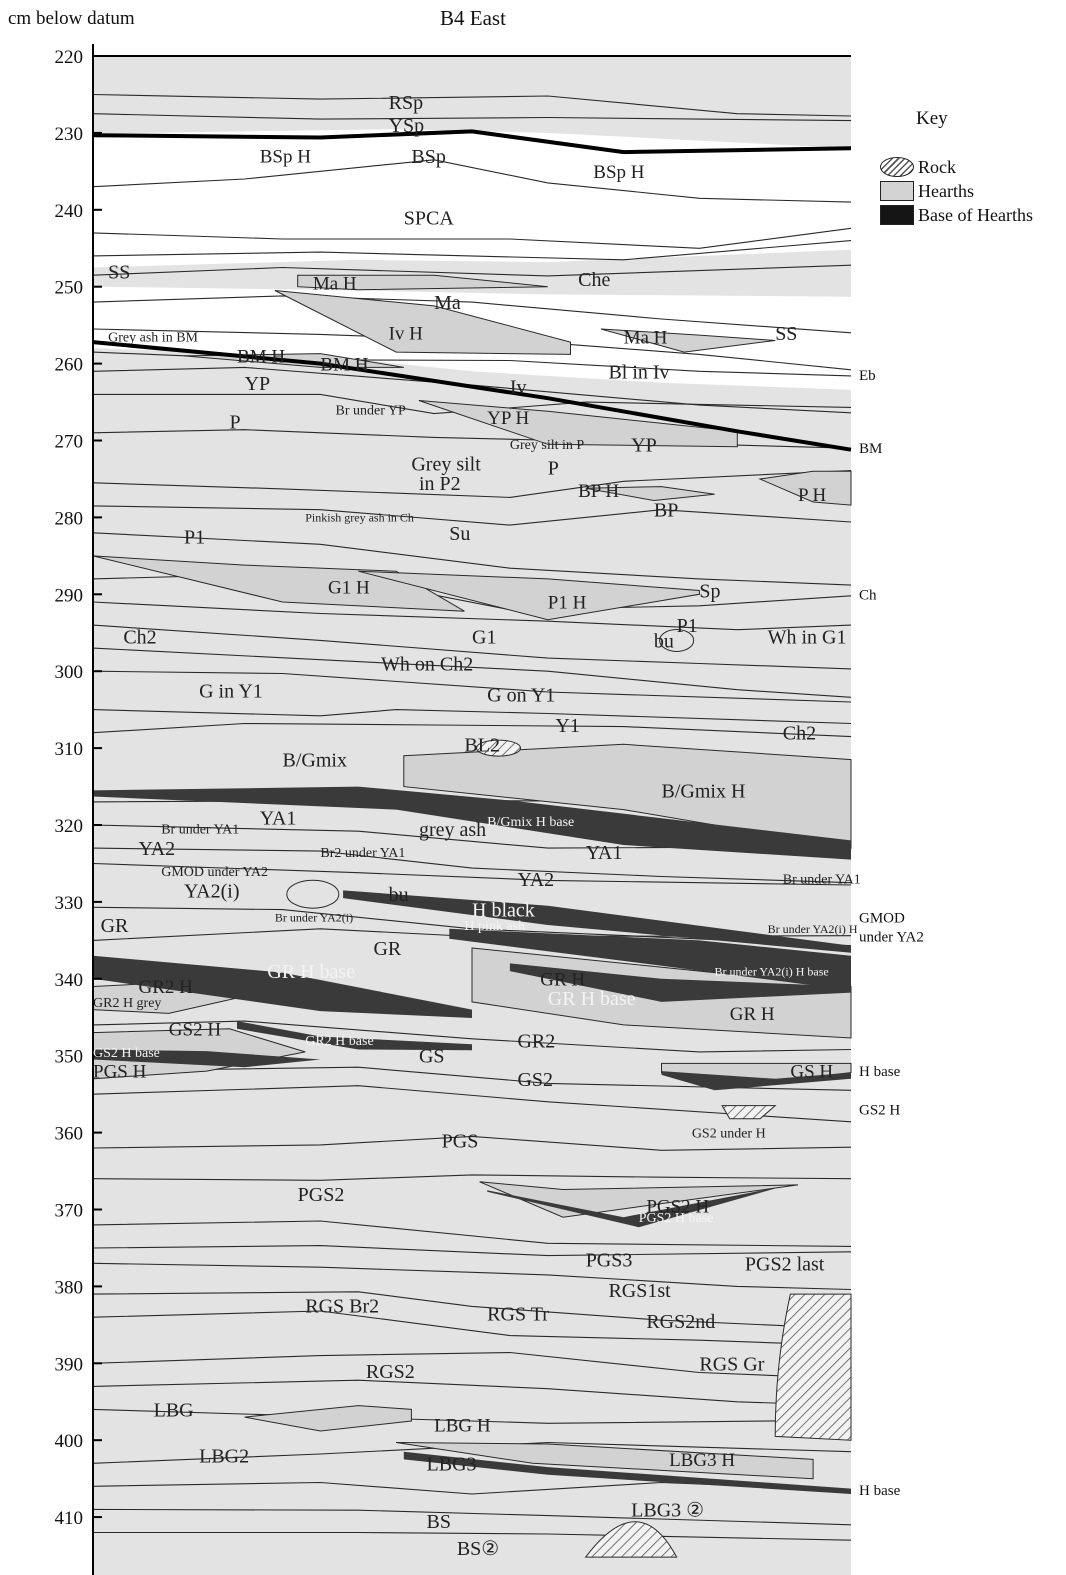 This screenshot has width=1066, height=1575. What do you see at coordinates (439, 1522) in the screenshot?
I see `layer-label: BS` at bounding box center [439, 1522].